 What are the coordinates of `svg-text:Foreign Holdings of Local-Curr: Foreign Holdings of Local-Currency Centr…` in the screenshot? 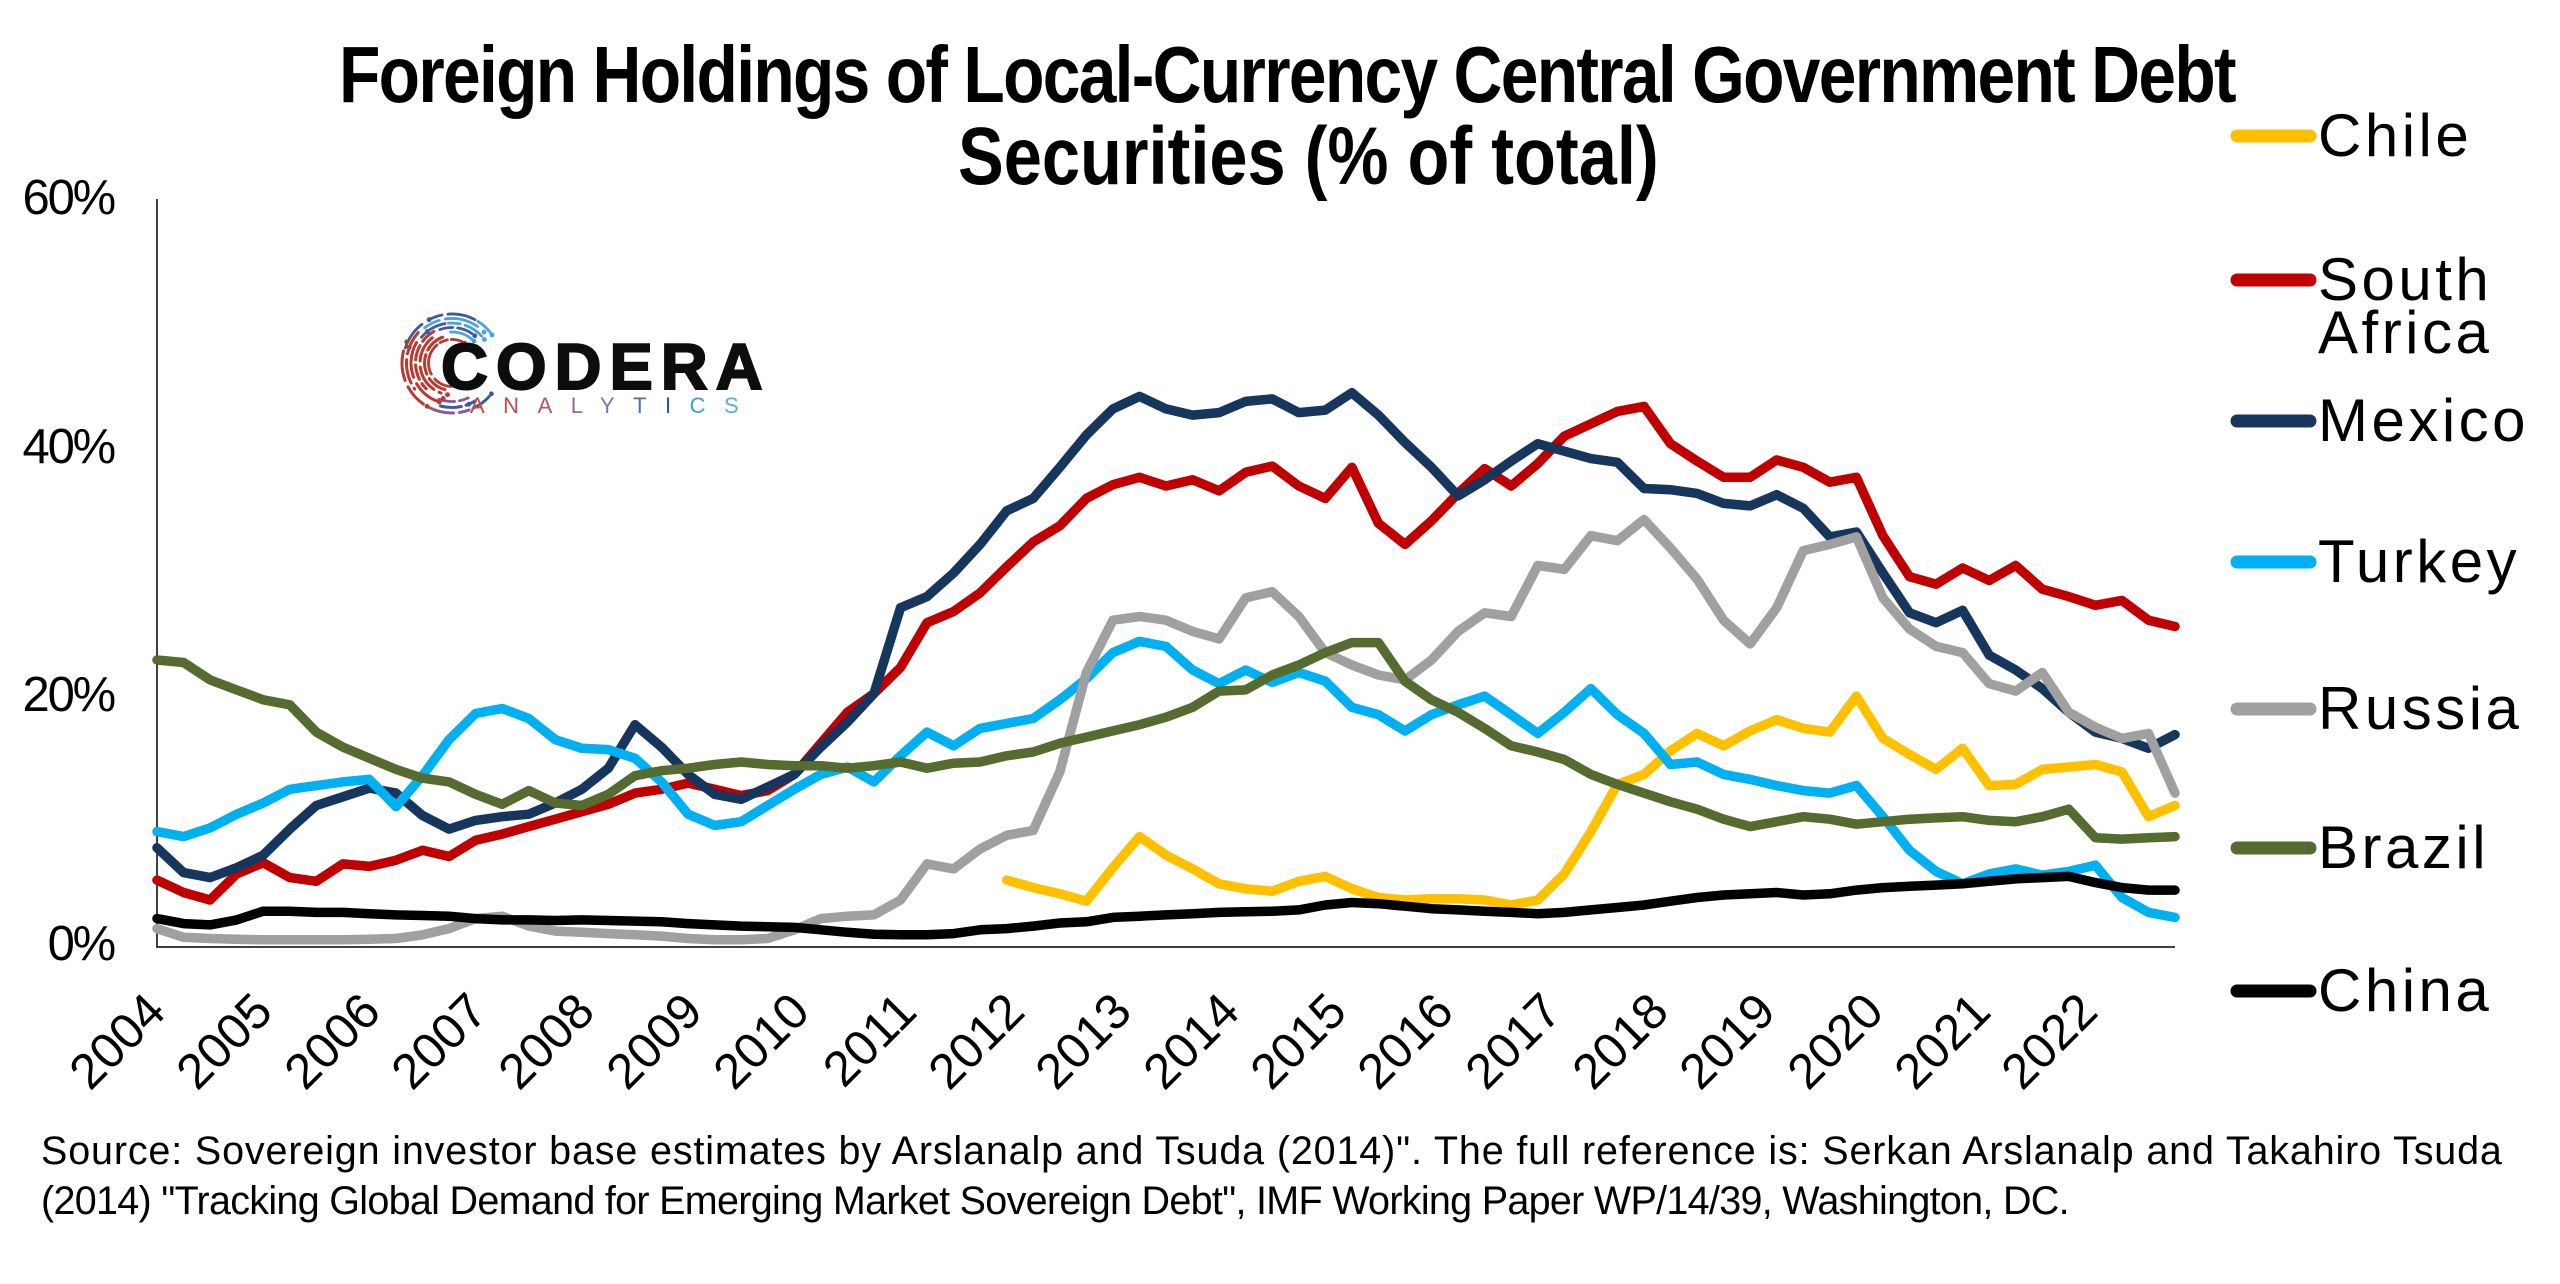 It's located at (1287, 75).